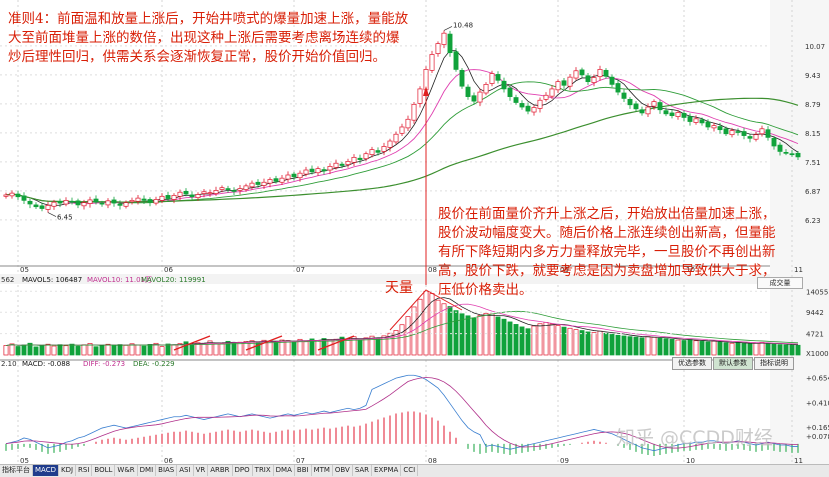  What do you see at coordinates (322, 470) in the screenshot?
I see `tab-mtm: MTM` at bounding box center [322, 470].